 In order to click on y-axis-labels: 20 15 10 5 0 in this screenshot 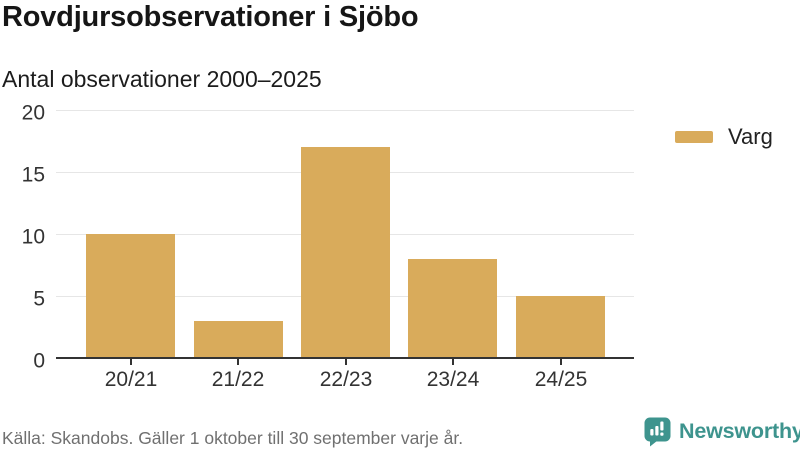, I will do `click(22, 237)`.